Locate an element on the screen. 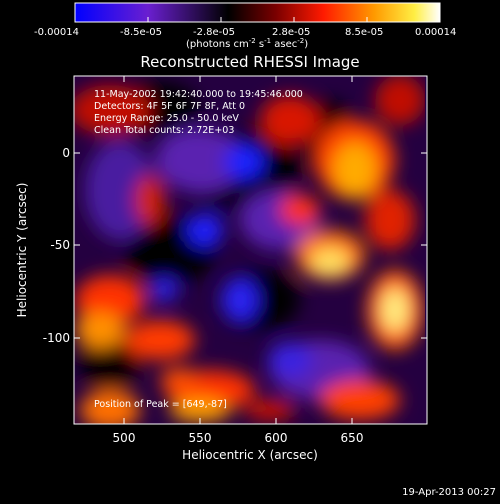 The width and height of the screenshot is (500, 504). colorbar-ticks is located at coordinates (257, 19).